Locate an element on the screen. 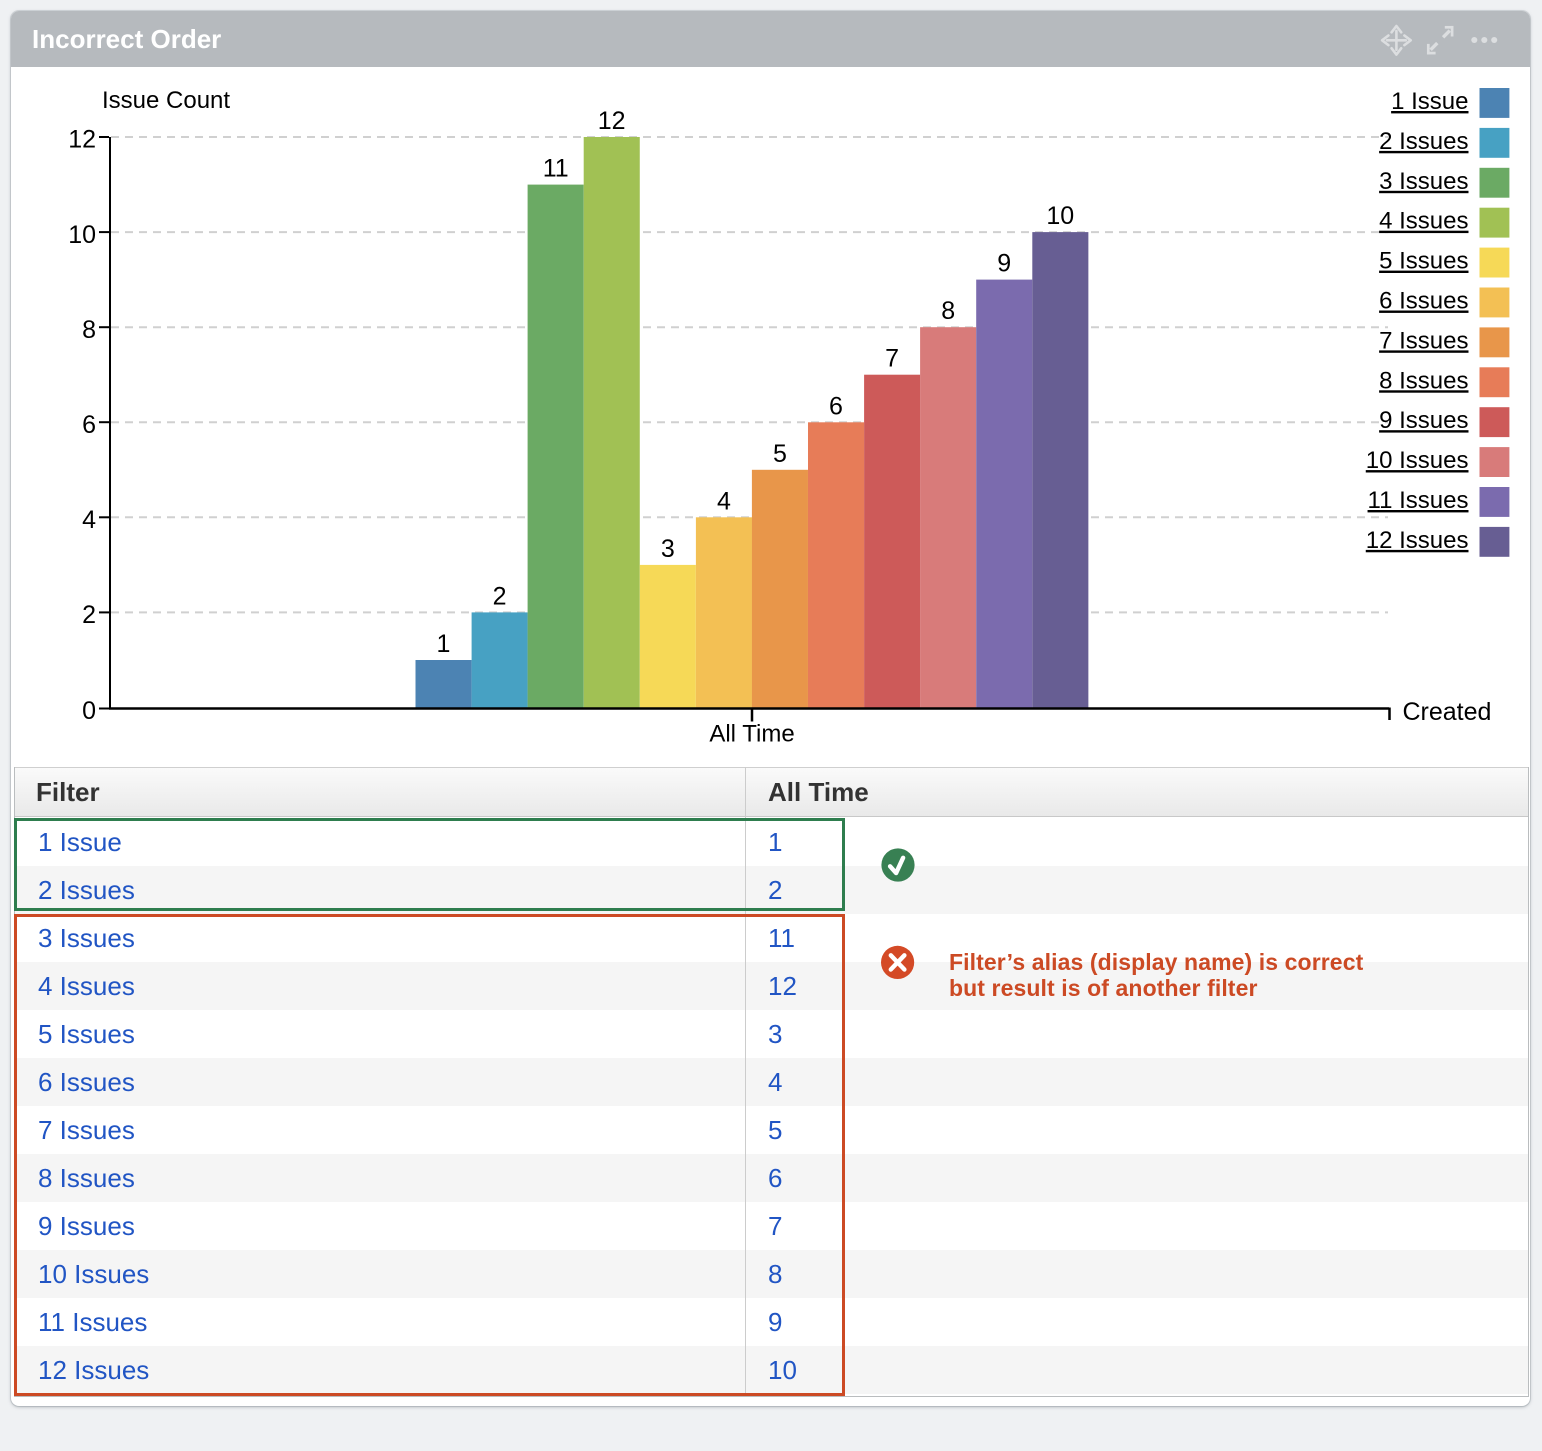 The image size is (1542, 1451). svg-text: 4 Issues is located at coordinates (1423, 221).